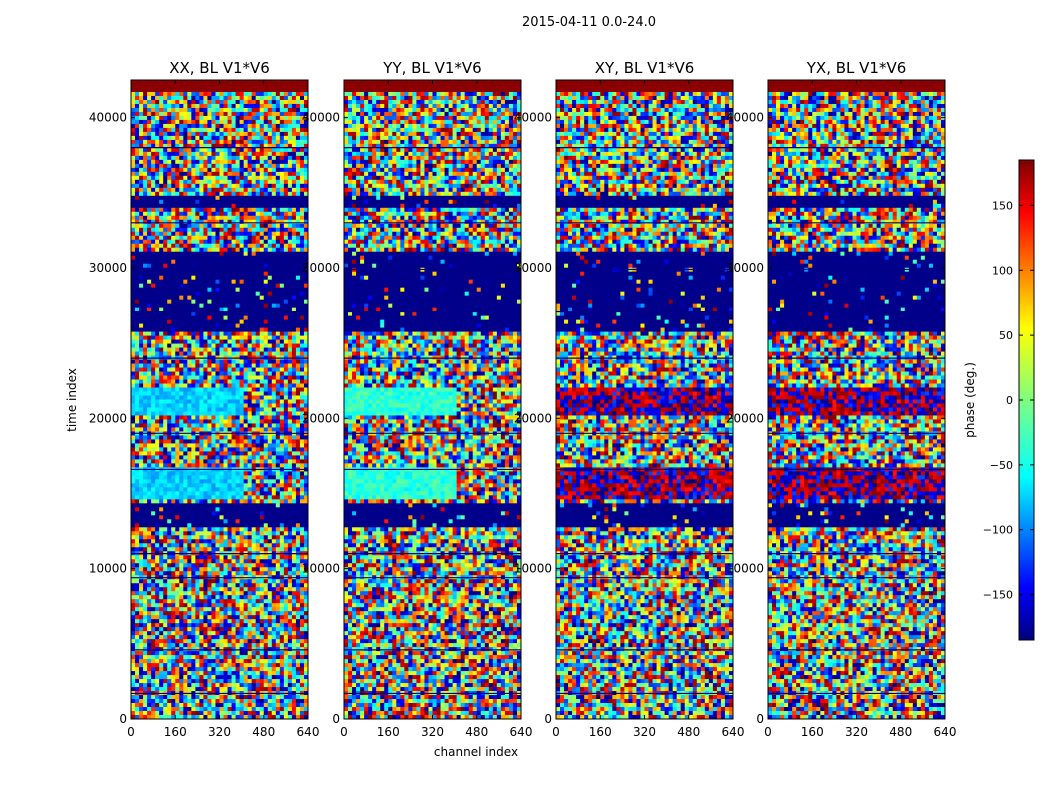  I want to click on colorbar: −150 −100 −50 0 50 100 150 phase (deg.), so click(999, 400).